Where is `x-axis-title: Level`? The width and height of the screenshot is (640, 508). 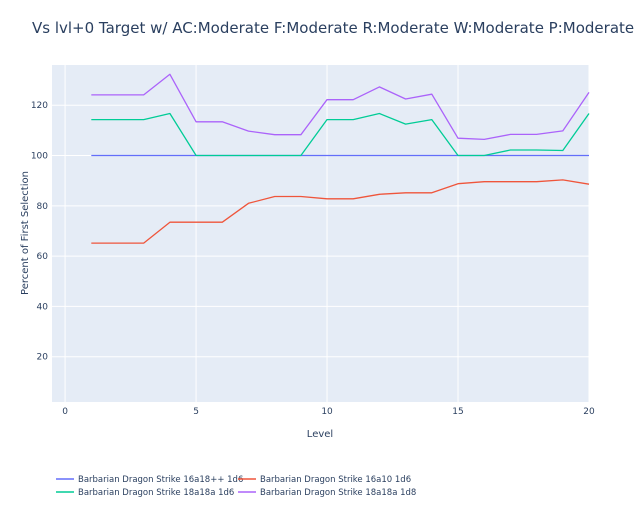
x-axis-title: Level is located at coordinates (320, 434).